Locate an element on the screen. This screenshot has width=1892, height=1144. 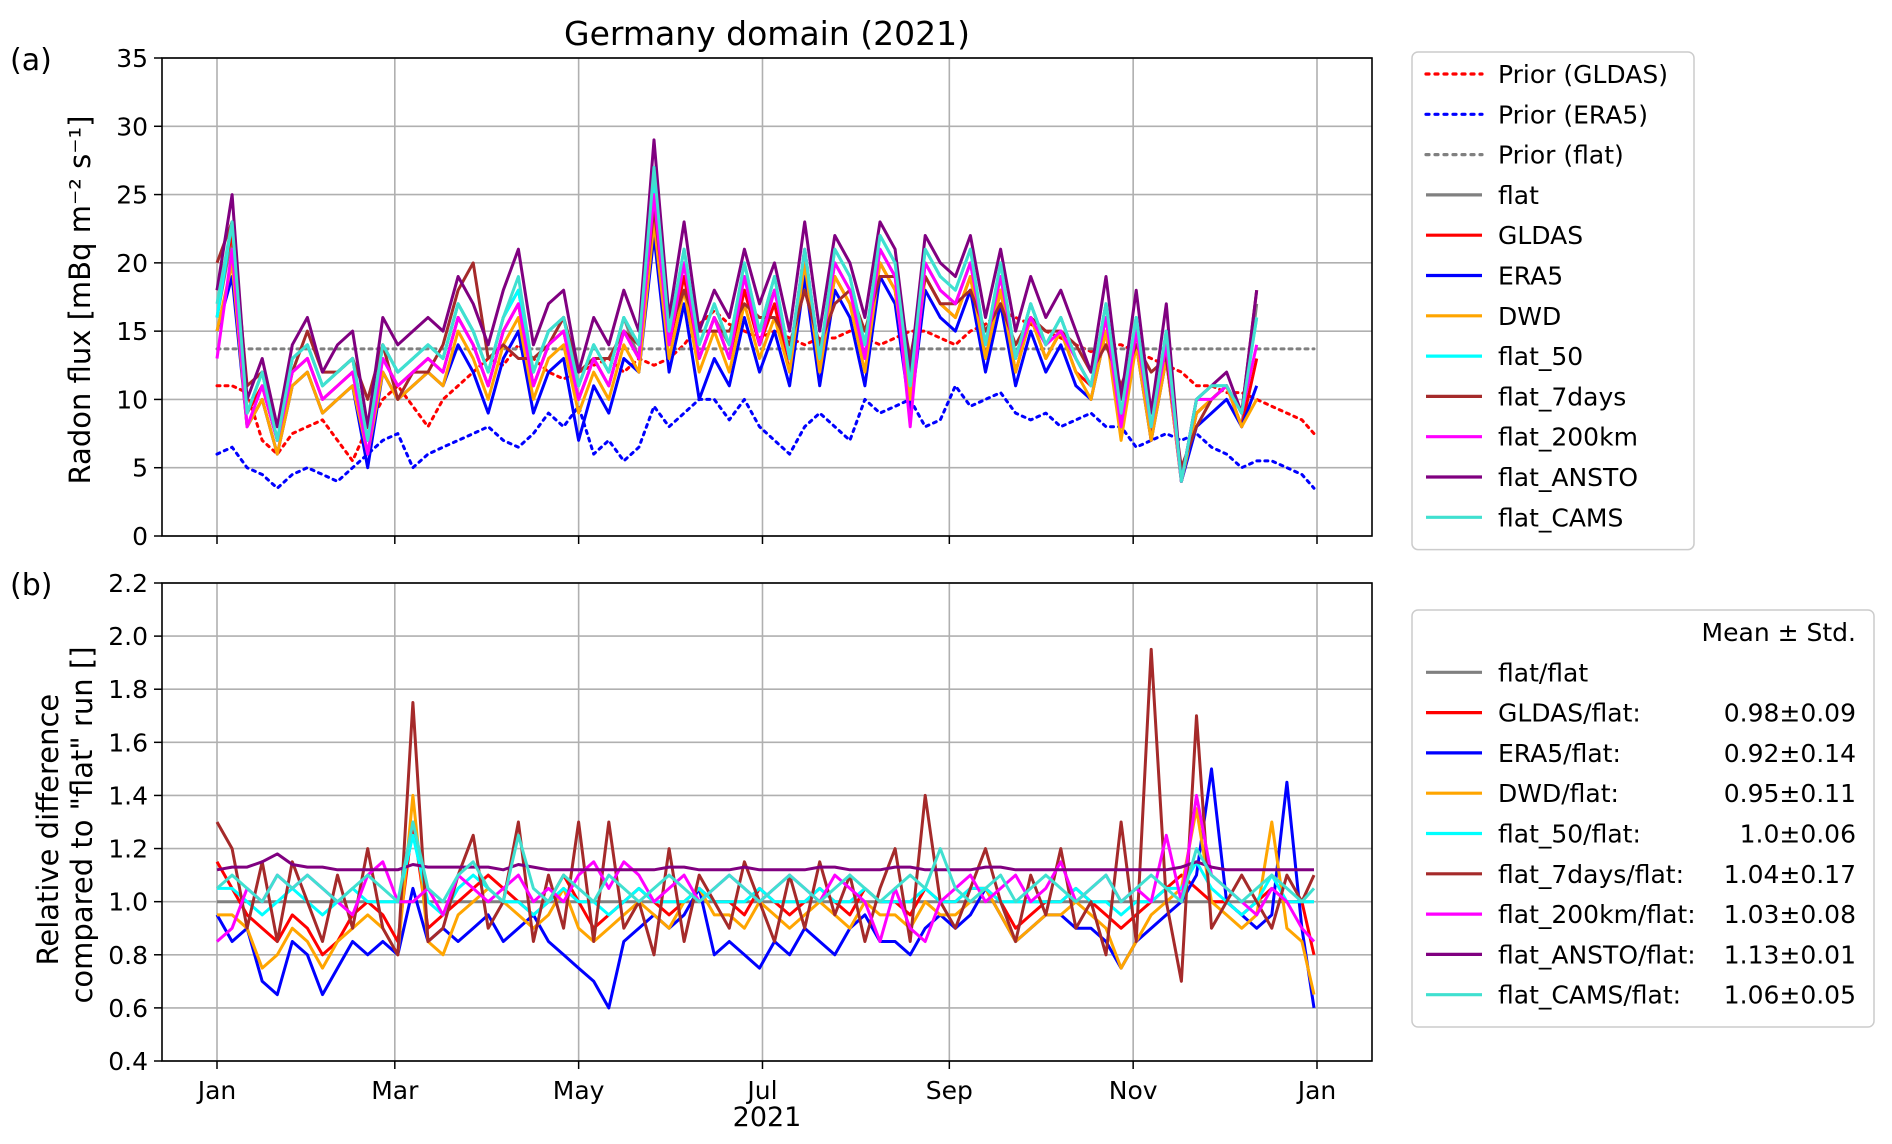
y-tick-label: 1.8 is located at coordinates (128, 689).